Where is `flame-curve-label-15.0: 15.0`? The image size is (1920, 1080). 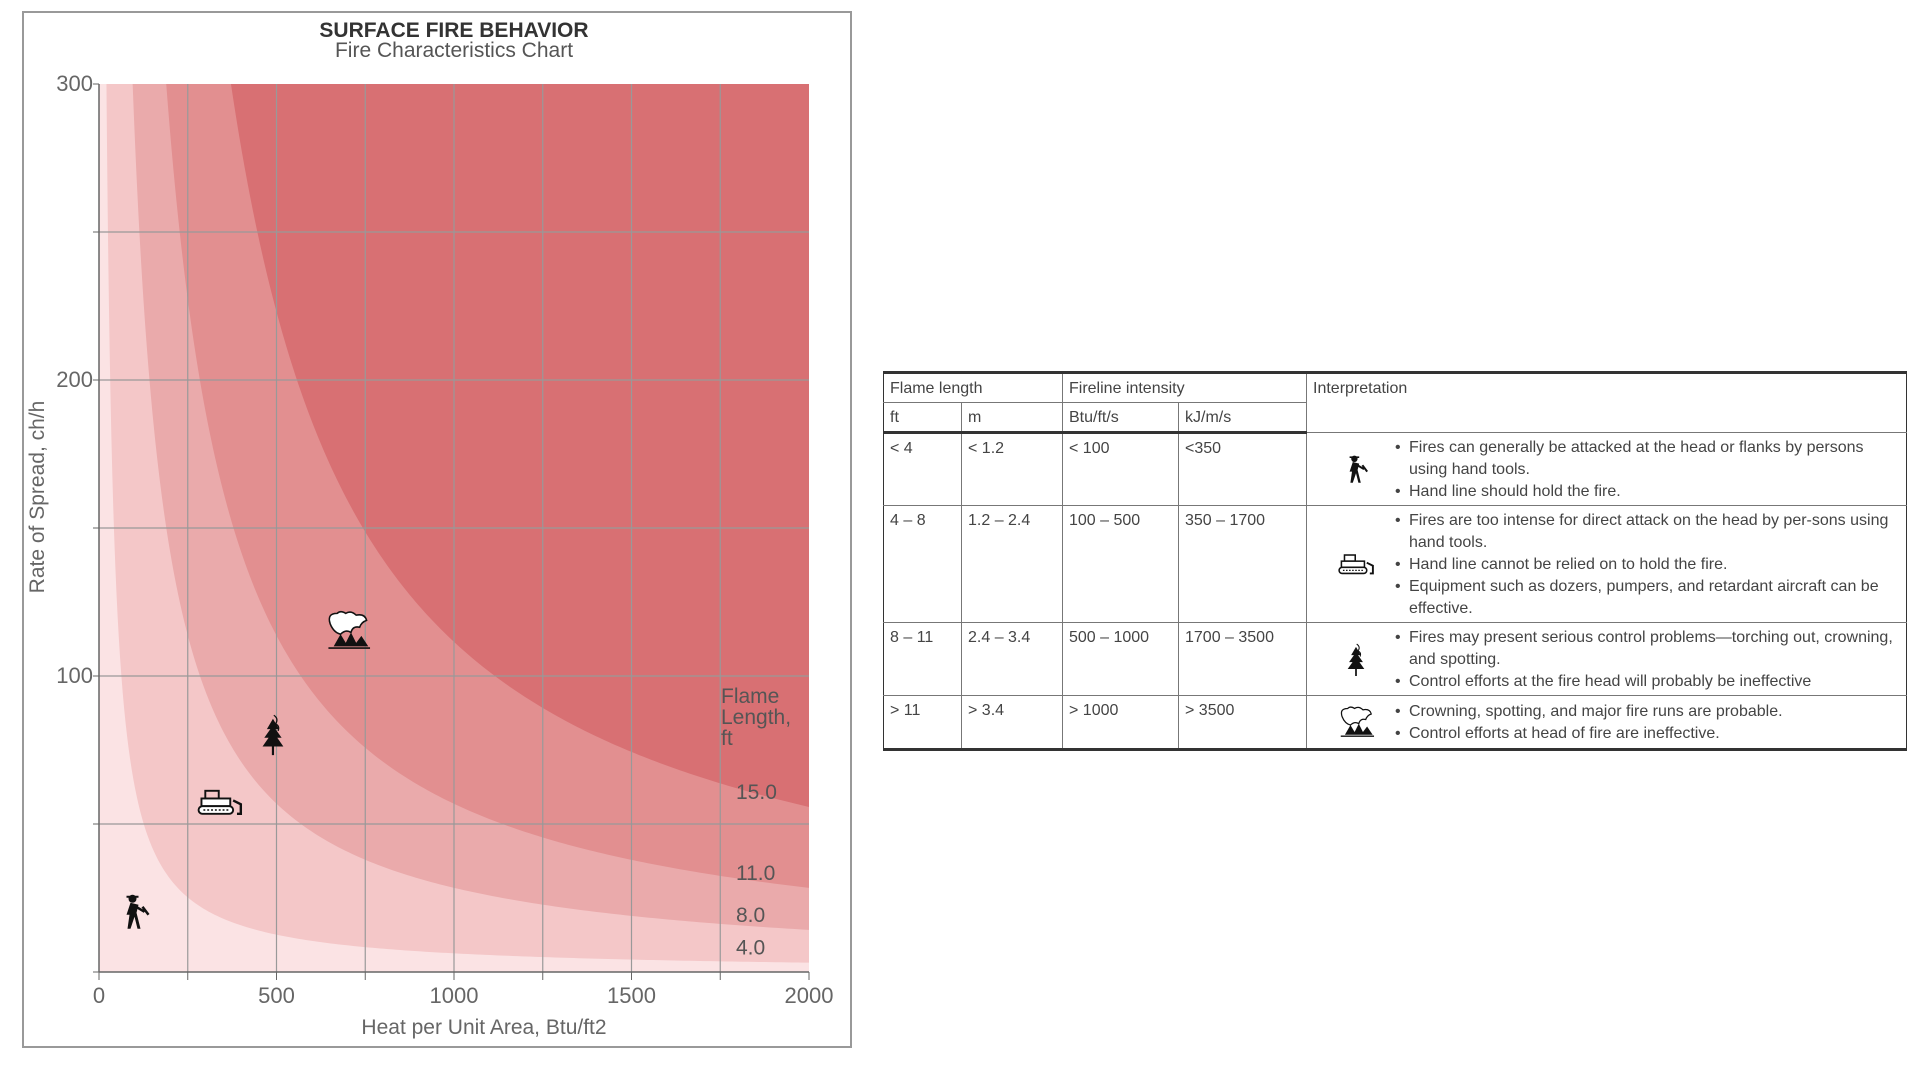 flame-curve-label-15.0: 15.0 is located at coordinates (756, 792).